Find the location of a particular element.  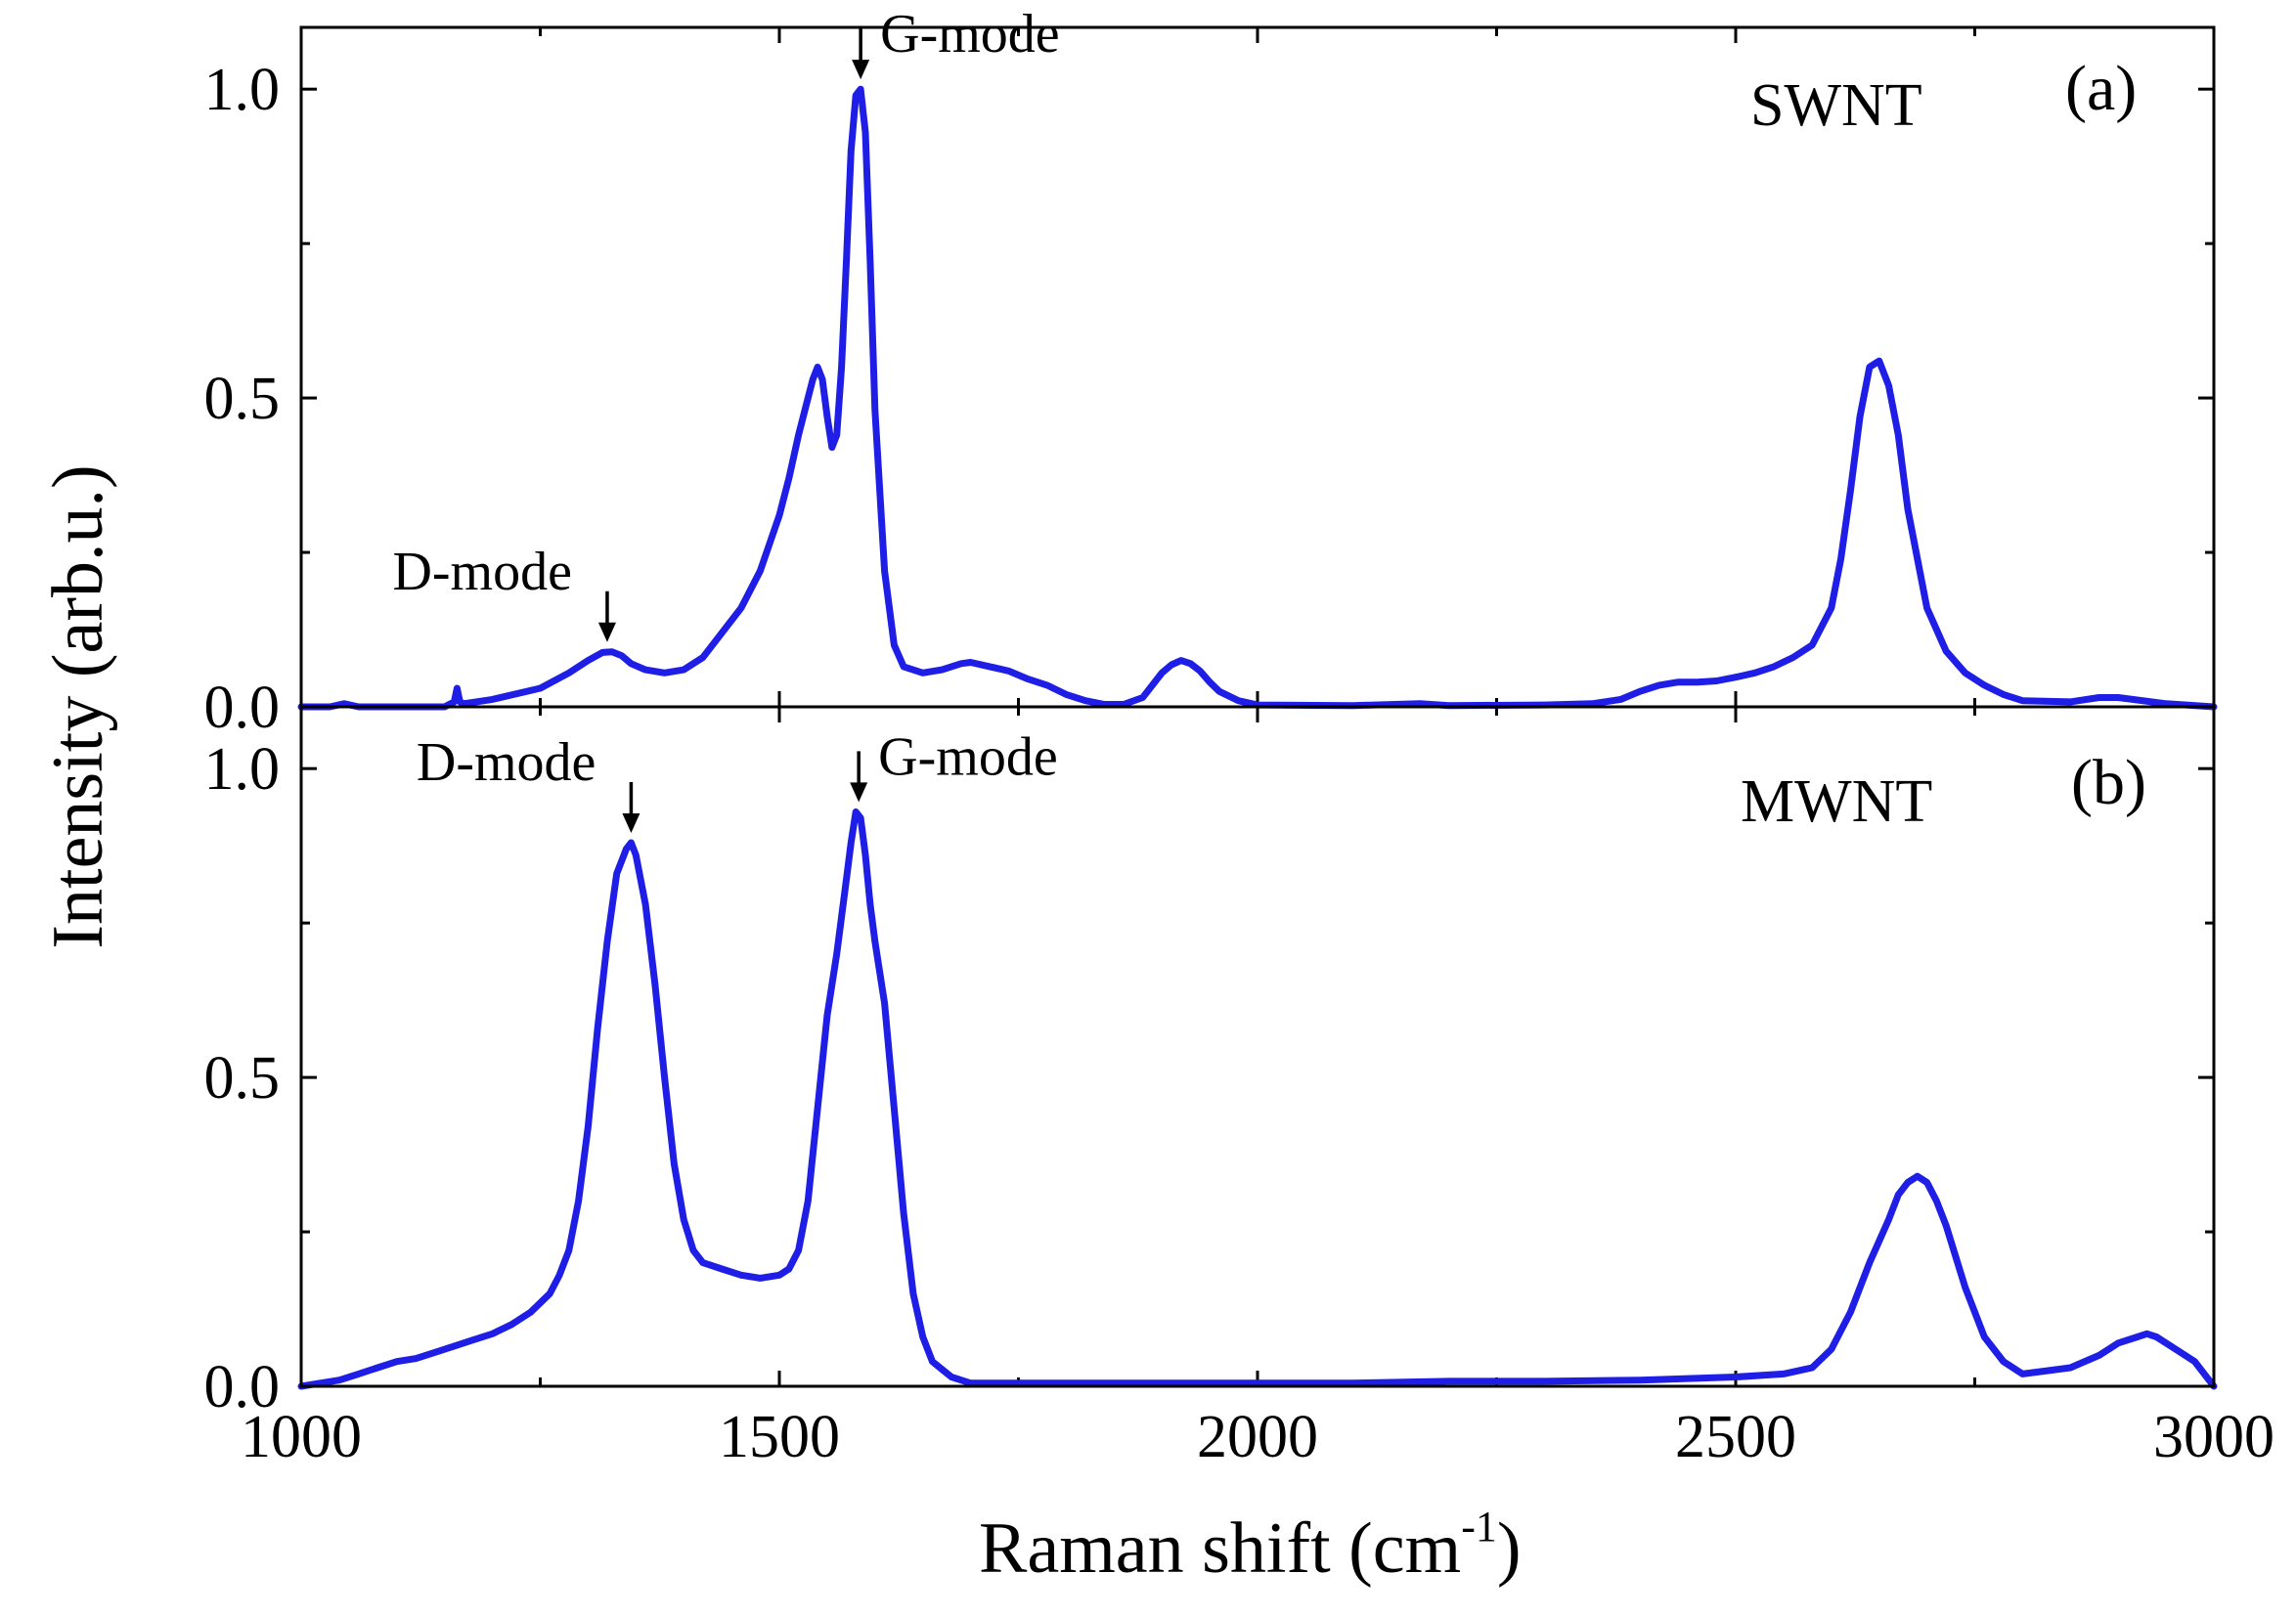

x-axis-title-superscript: -1 is located at coordinates (1479, 1527).